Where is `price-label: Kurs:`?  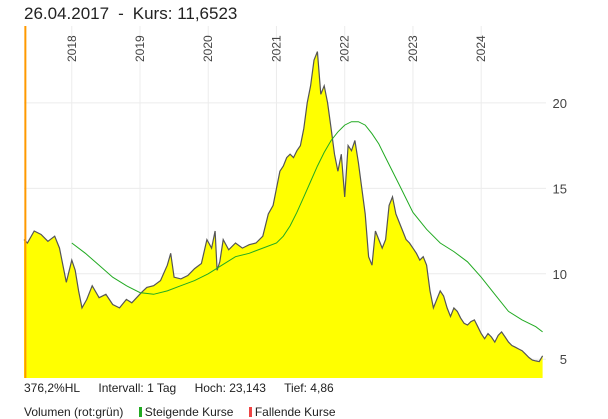 price-label: Kurs: is located at coordinates (152, 13).